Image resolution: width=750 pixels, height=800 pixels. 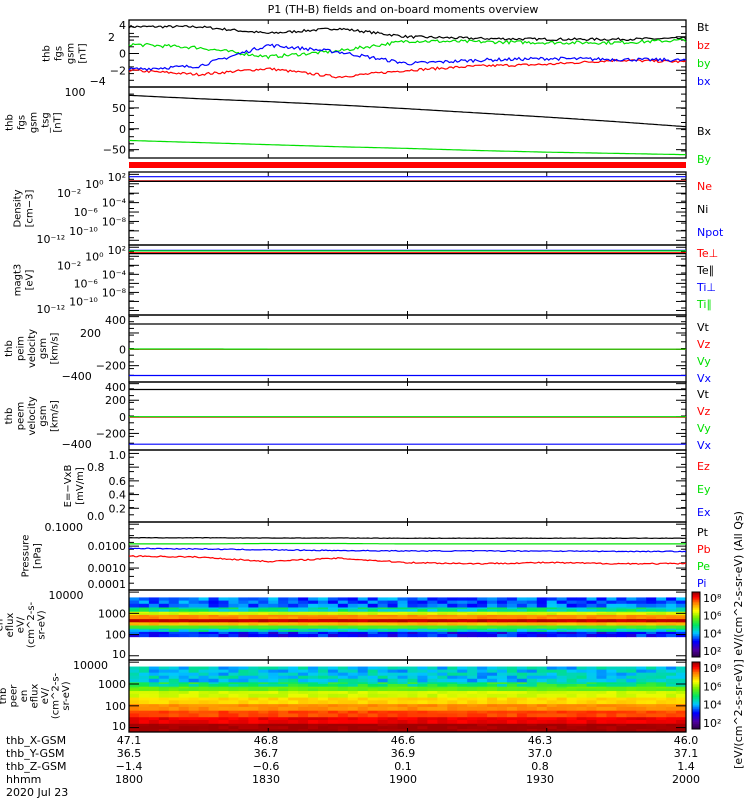 I want to click on legend-efield-Ez: Ez, so click(x=703, y=466).